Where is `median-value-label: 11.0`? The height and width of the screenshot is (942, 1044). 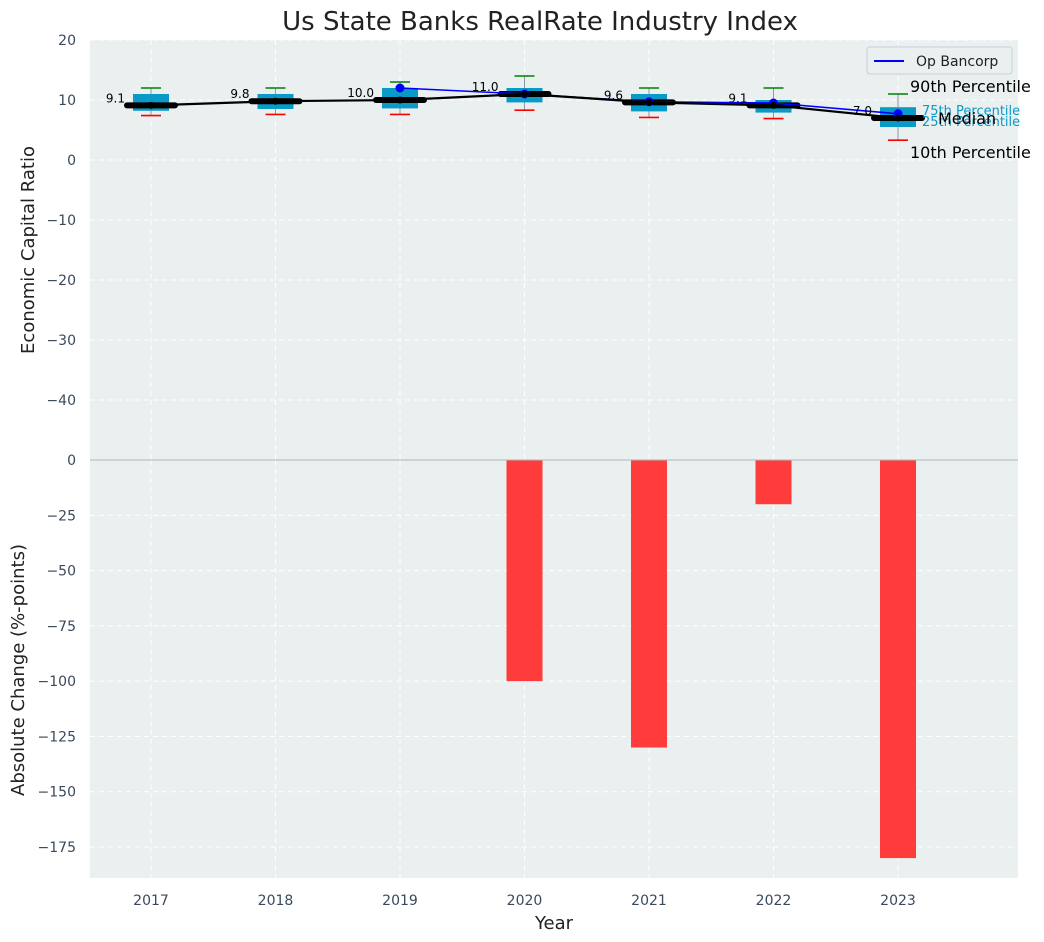 median-value-label: 11.0 is located at coordinates (485, 87).